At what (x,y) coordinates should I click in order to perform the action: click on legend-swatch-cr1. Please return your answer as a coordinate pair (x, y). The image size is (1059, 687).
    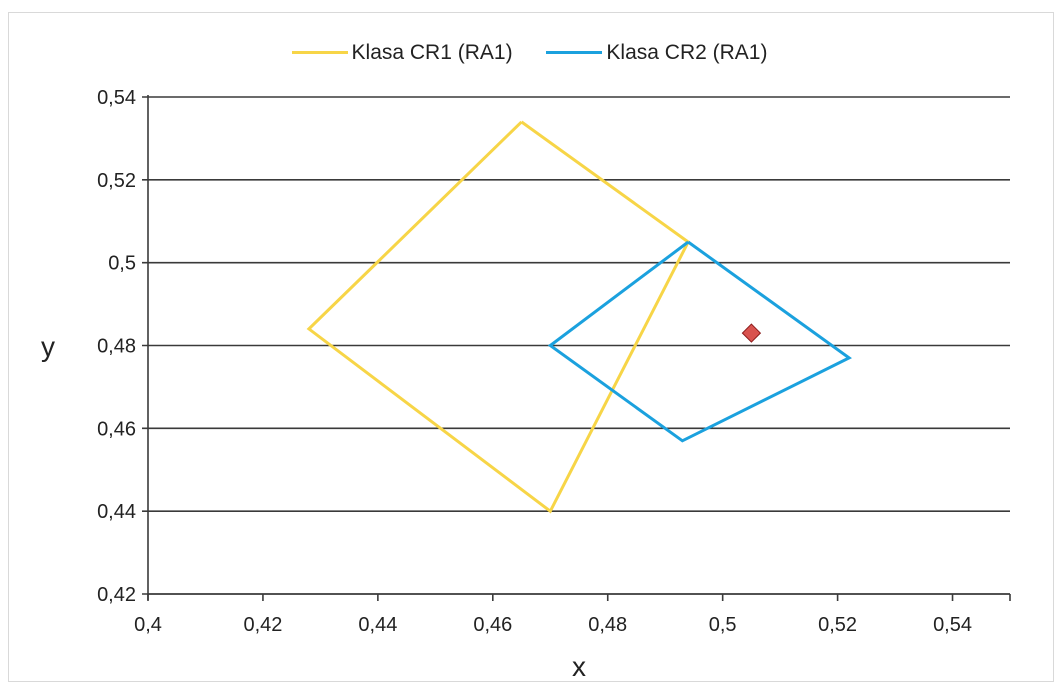
    Looking at the image, I should click on (319, 52).